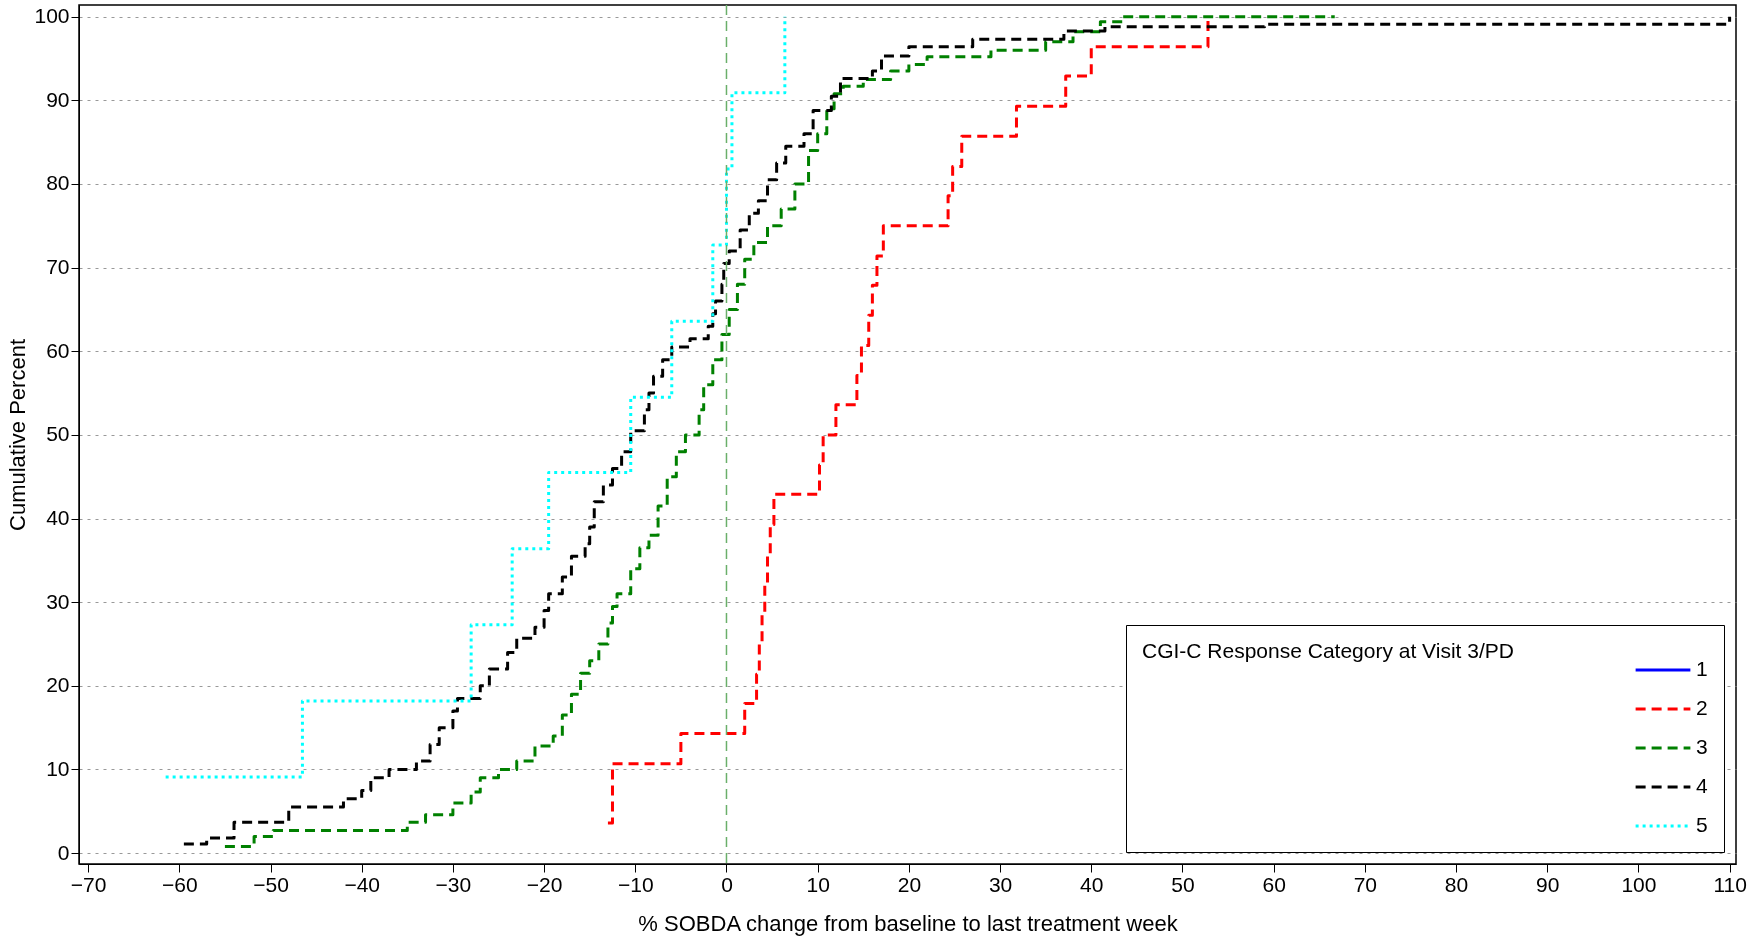 This screenshot has width=1754, height=940. What do you see at coordinates (58, 518) in the screenshot?
I see `y-tick-label: 40` at bounding box center [58, 518].